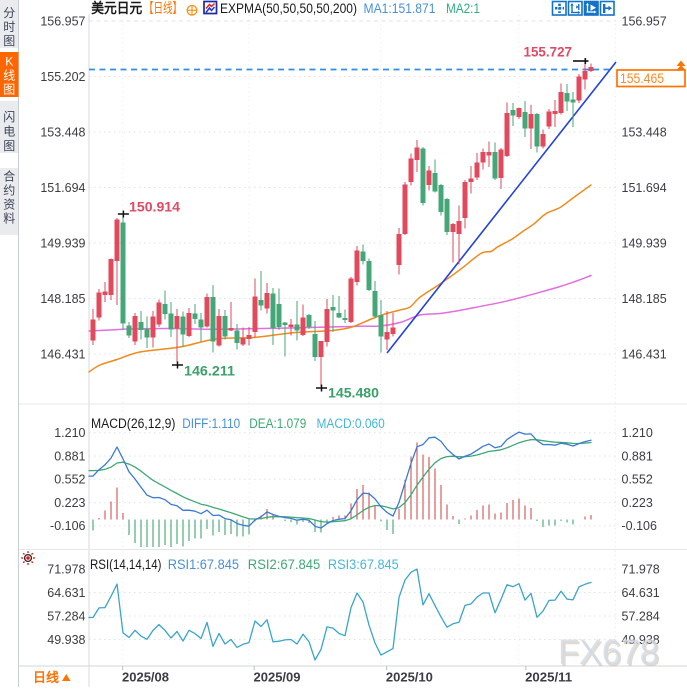 Image resolution: width=687 pixels, height=692 pixels. Describe the element at coordinates (9, 76) in the screenshot. I see `svg-text: 线` at that location.